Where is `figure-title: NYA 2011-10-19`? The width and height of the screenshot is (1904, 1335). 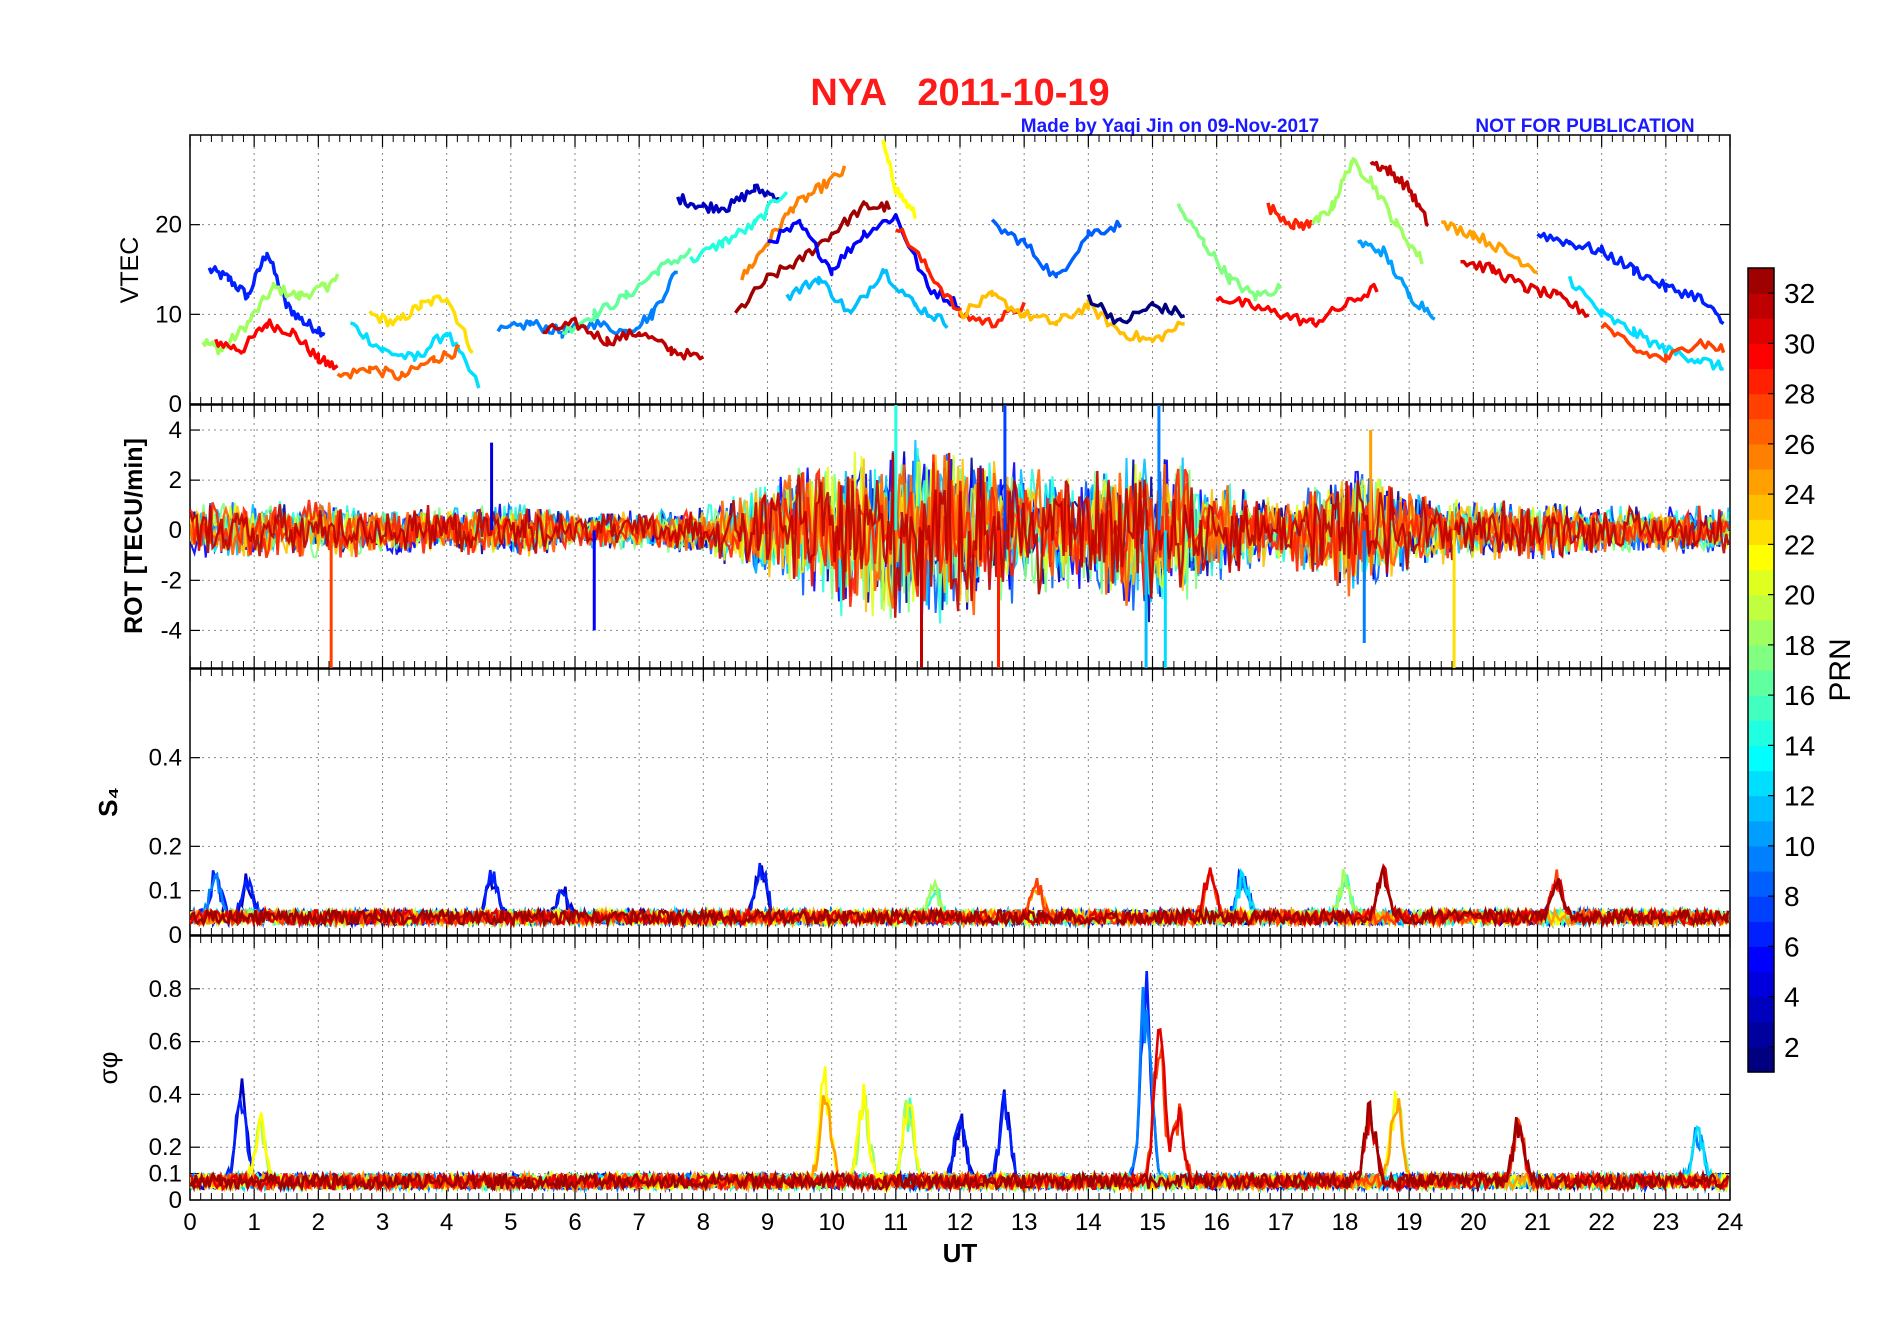
figure-title: NYA 2011-10-19 is located at coordinates (959, 93).